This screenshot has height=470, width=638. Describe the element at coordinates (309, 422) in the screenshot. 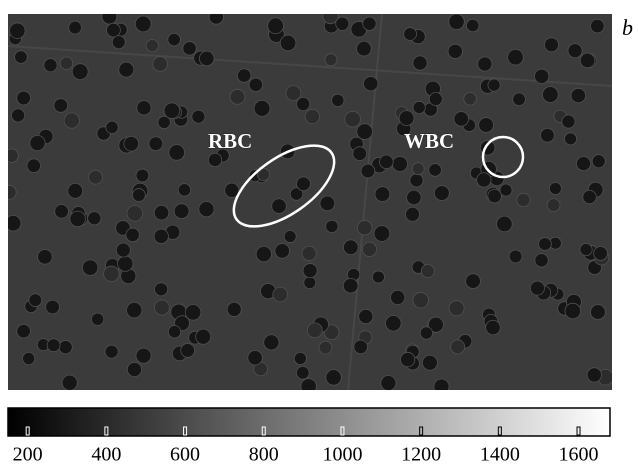

I see `colorbar` at that location.